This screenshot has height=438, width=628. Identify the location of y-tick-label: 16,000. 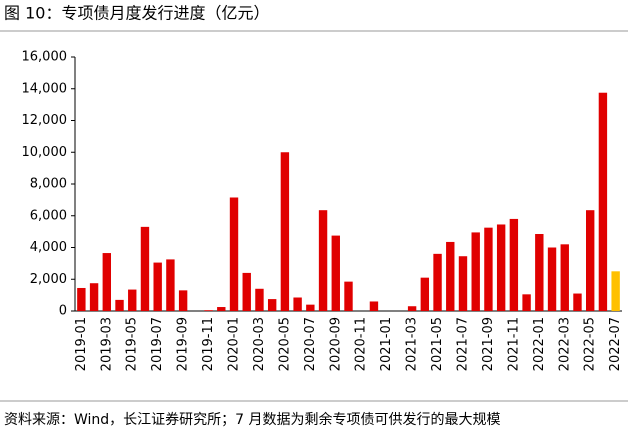
(45, 57).